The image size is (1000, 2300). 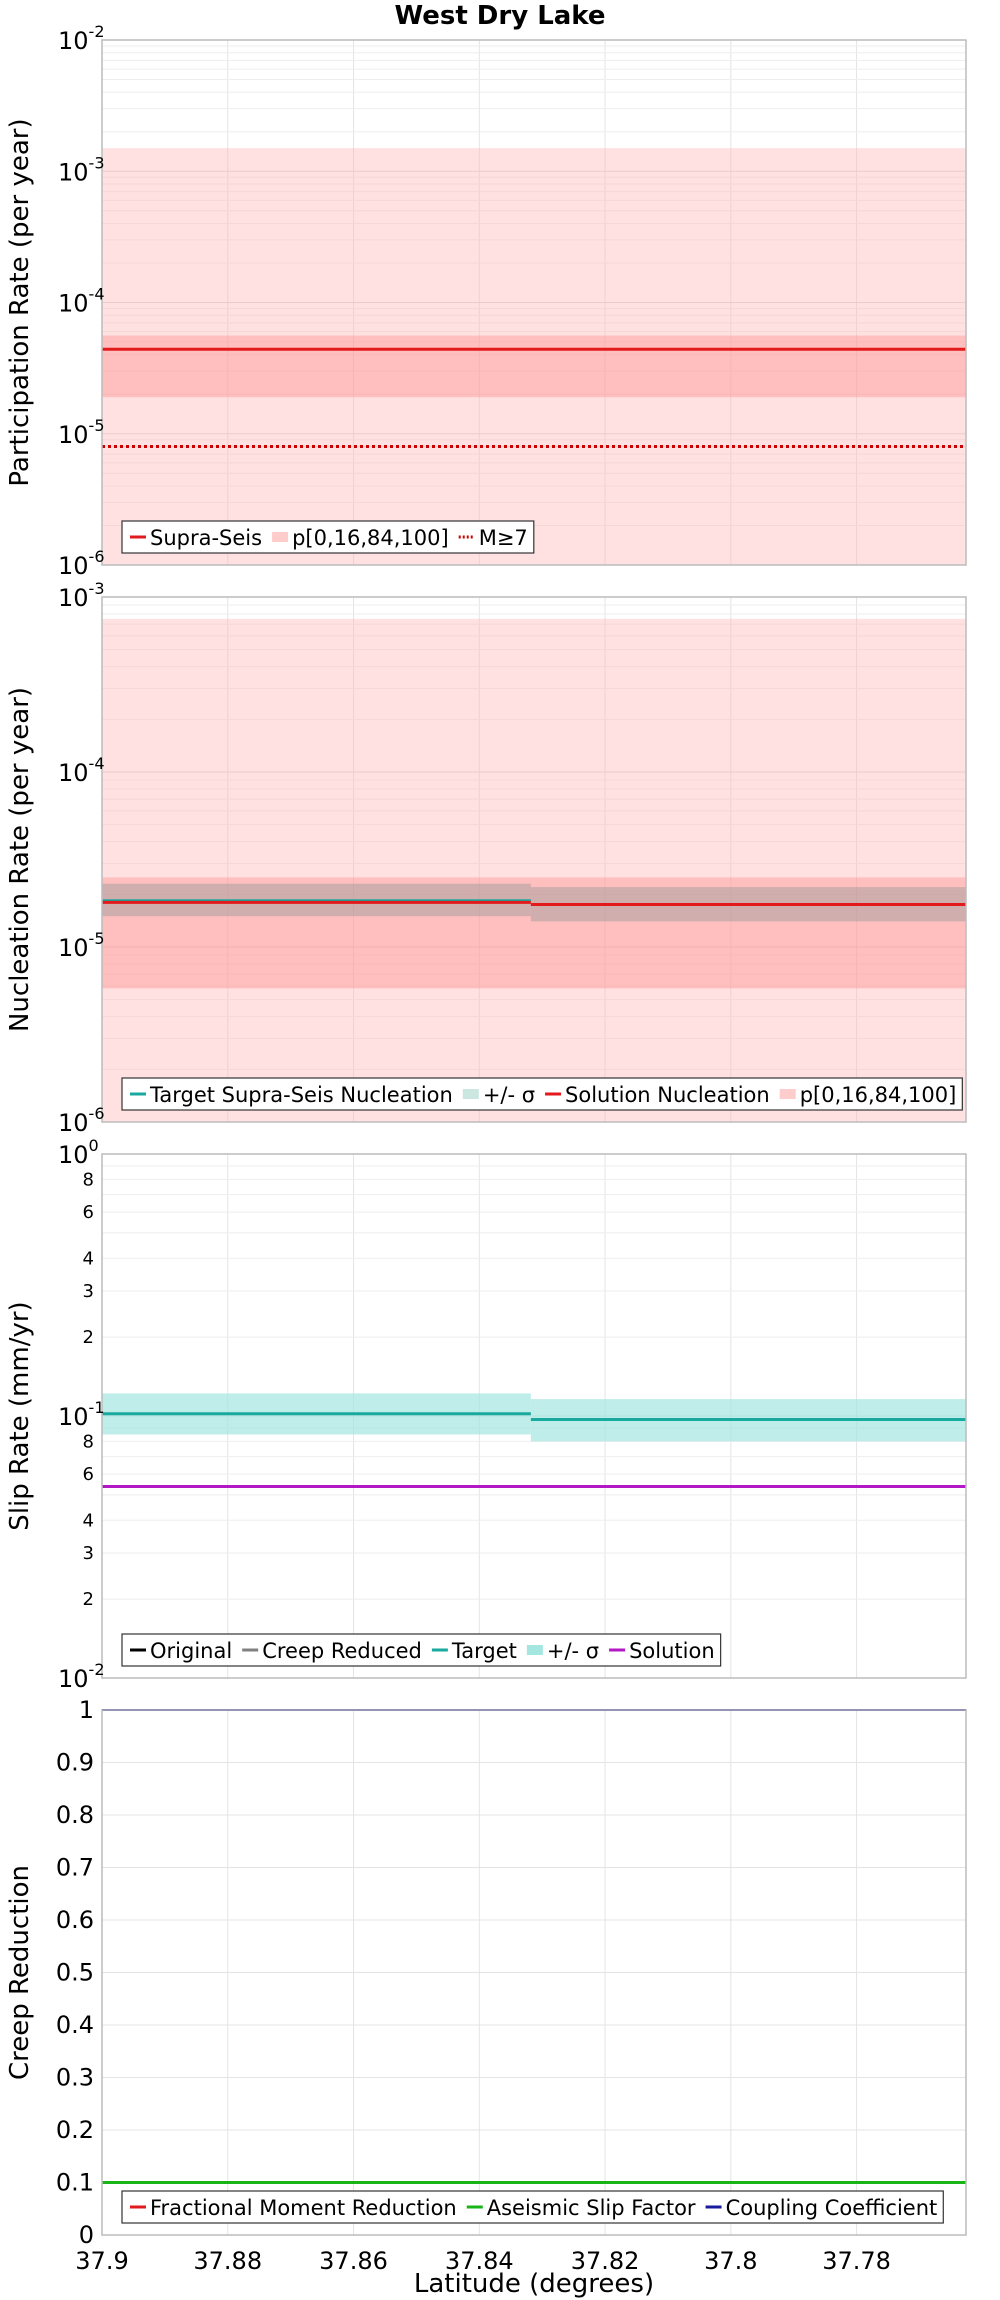 I want to click on x-tick-label: 37.78, so click(x=856, y=2261).